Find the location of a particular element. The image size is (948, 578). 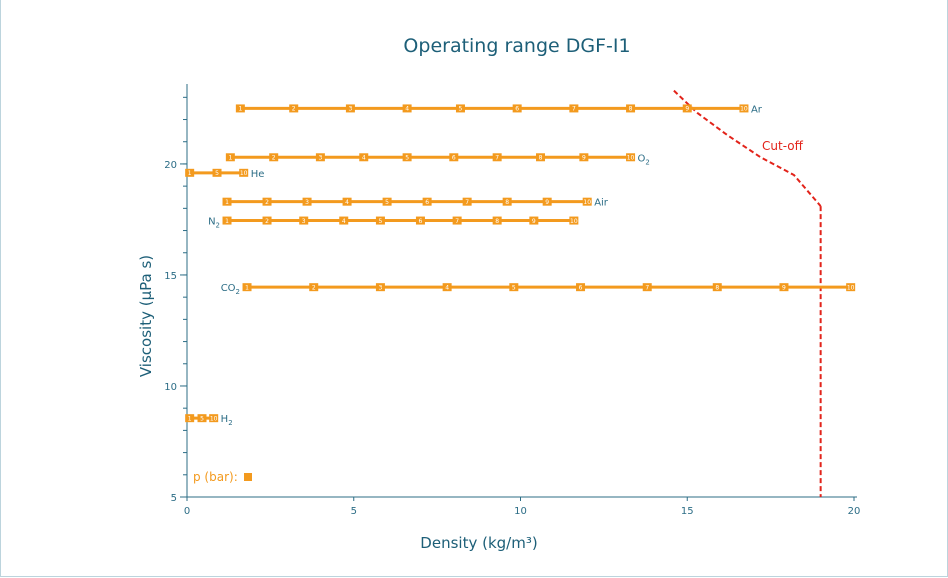

series-label-name: O is located at coordinates (642, 158).